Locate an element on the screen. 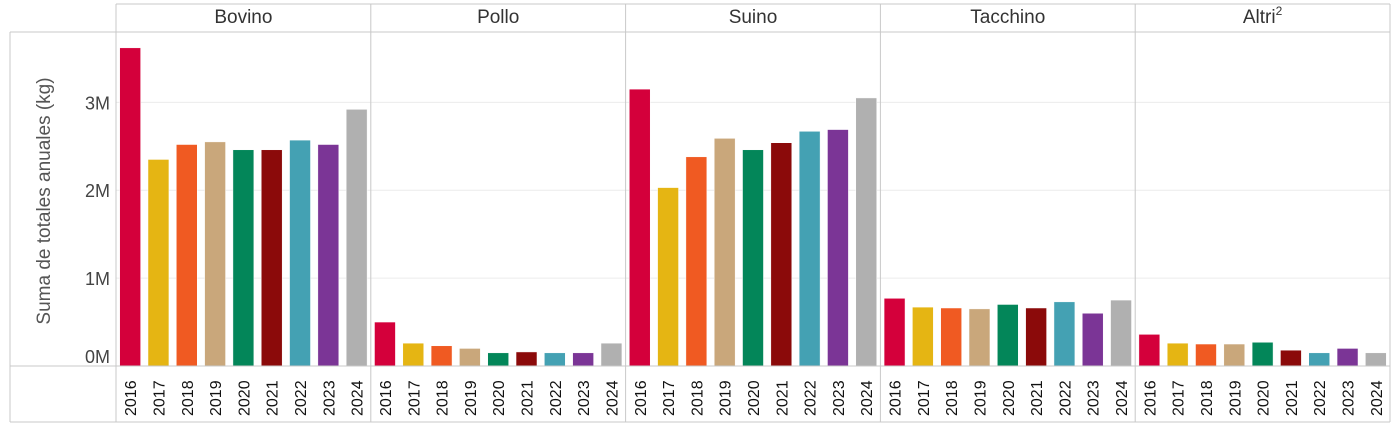  bar-suino-2023 is located at coordinates (838, 248).